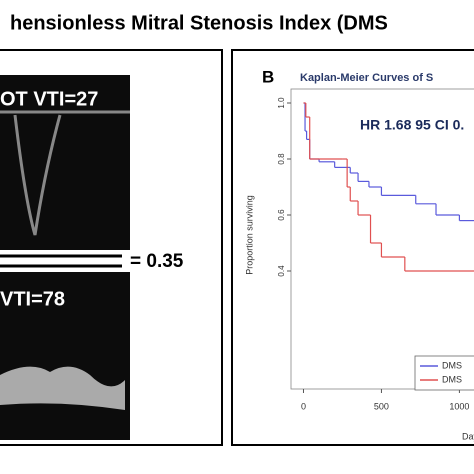 This screenshot has height=474, width=474. Describe the element at coordinates (32, 299) in the screenshot. I see `image-label: VTI=78` at that location.